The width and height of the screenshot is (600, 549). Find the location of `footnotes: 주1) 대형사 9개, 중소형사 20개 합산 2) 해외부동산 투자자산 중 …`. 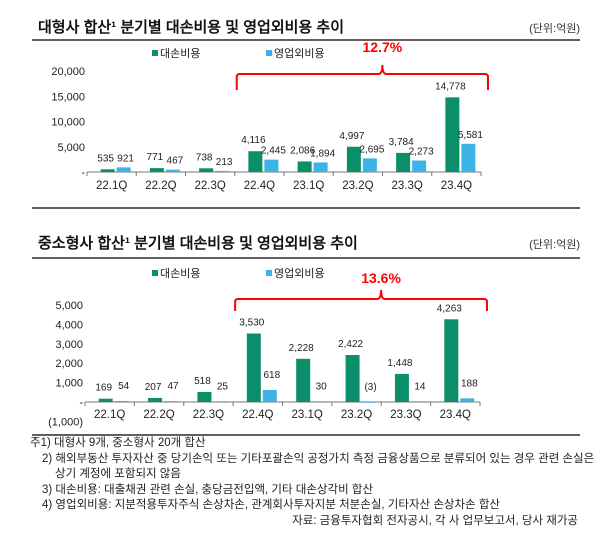

footnotes: 주1) 대형사 9개, 중소형사 20개 합산 2) 해외부동산 투자자산 중 … is located at coordinates (312, 475).